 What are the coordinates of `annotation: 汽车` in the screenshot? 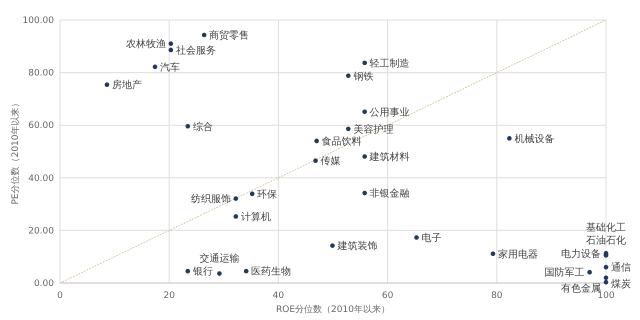 It's located at (170, 67).